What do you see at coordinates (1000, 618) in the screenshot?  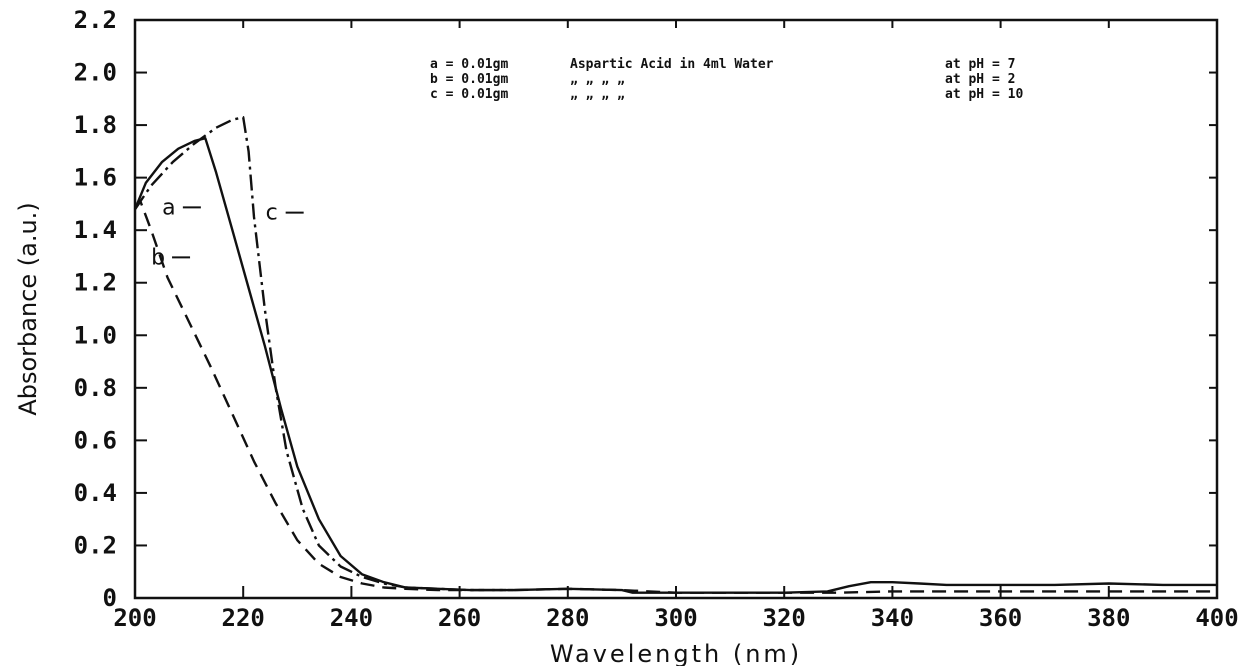 I see `x-tick-label: 360` at bounding box center [1000, 618].